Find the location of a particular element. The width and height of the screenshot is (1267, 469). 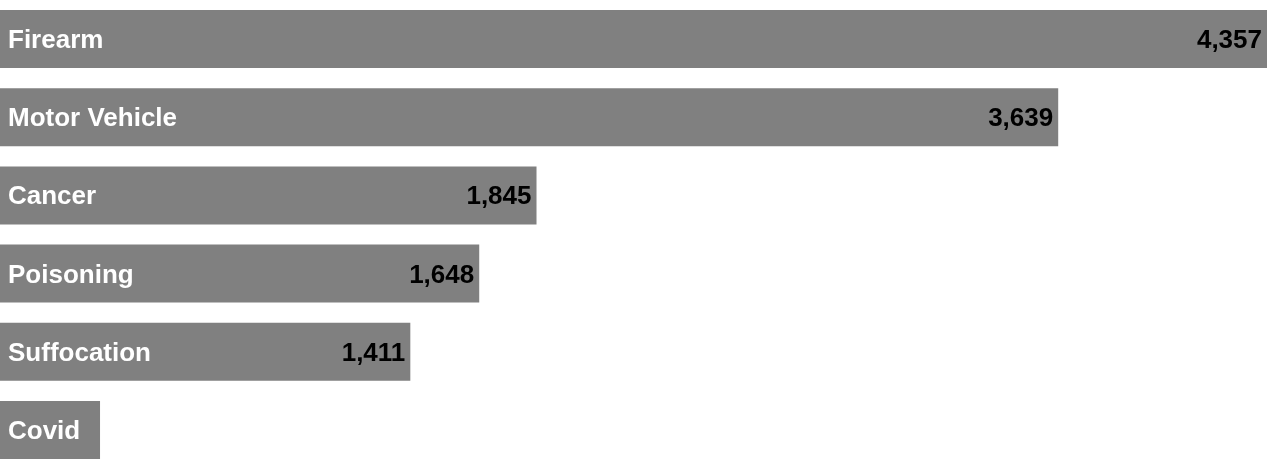

data-label: 1,648 is located at coordinates (442, 273).